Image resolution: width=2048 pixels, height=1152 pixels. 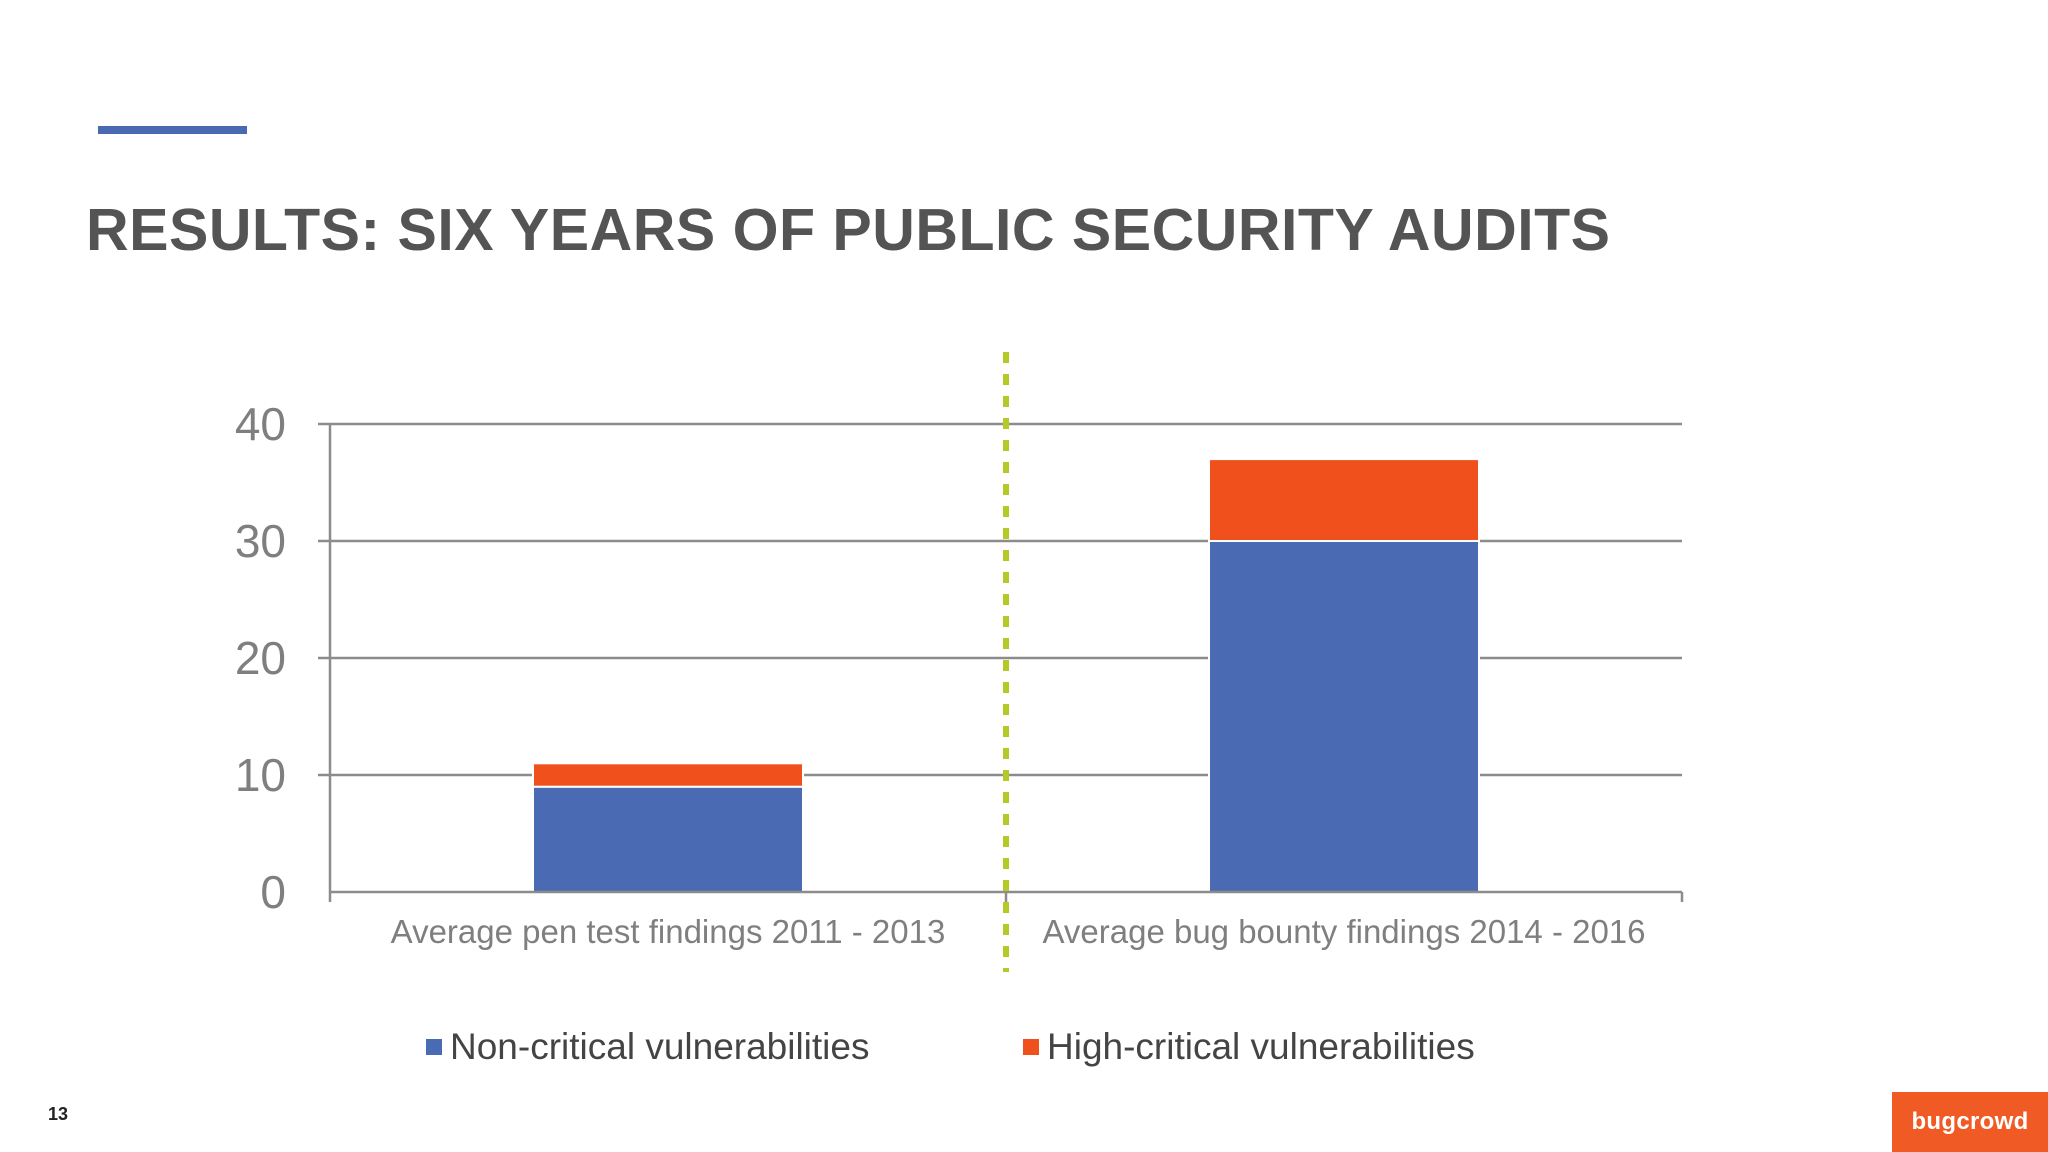 I want to click on legend-label-high-critical: High-critical vulnerabilities, so click(x=1261, y=1046).